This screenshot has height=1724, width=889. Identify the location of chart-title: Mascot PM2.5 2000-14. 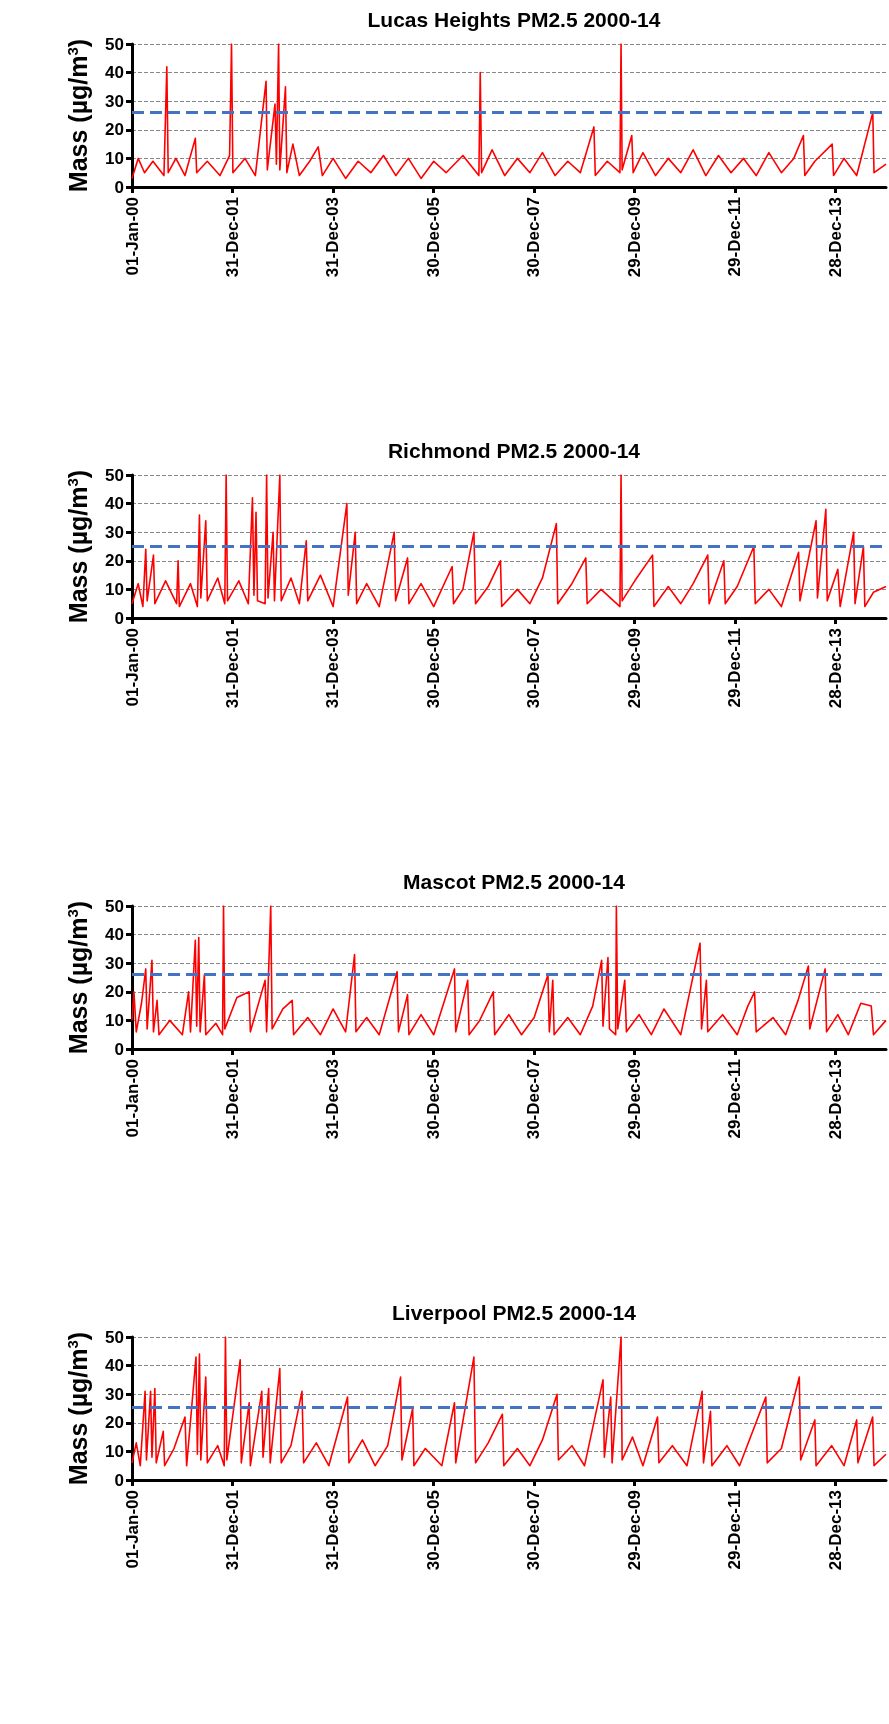
(514, 881).